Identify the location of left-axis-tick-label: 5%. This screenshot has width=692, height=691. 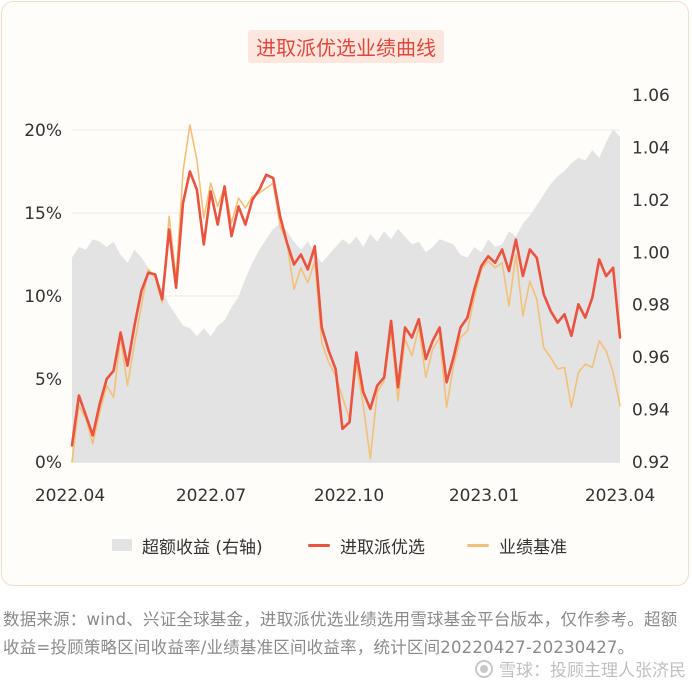
(48, 380).